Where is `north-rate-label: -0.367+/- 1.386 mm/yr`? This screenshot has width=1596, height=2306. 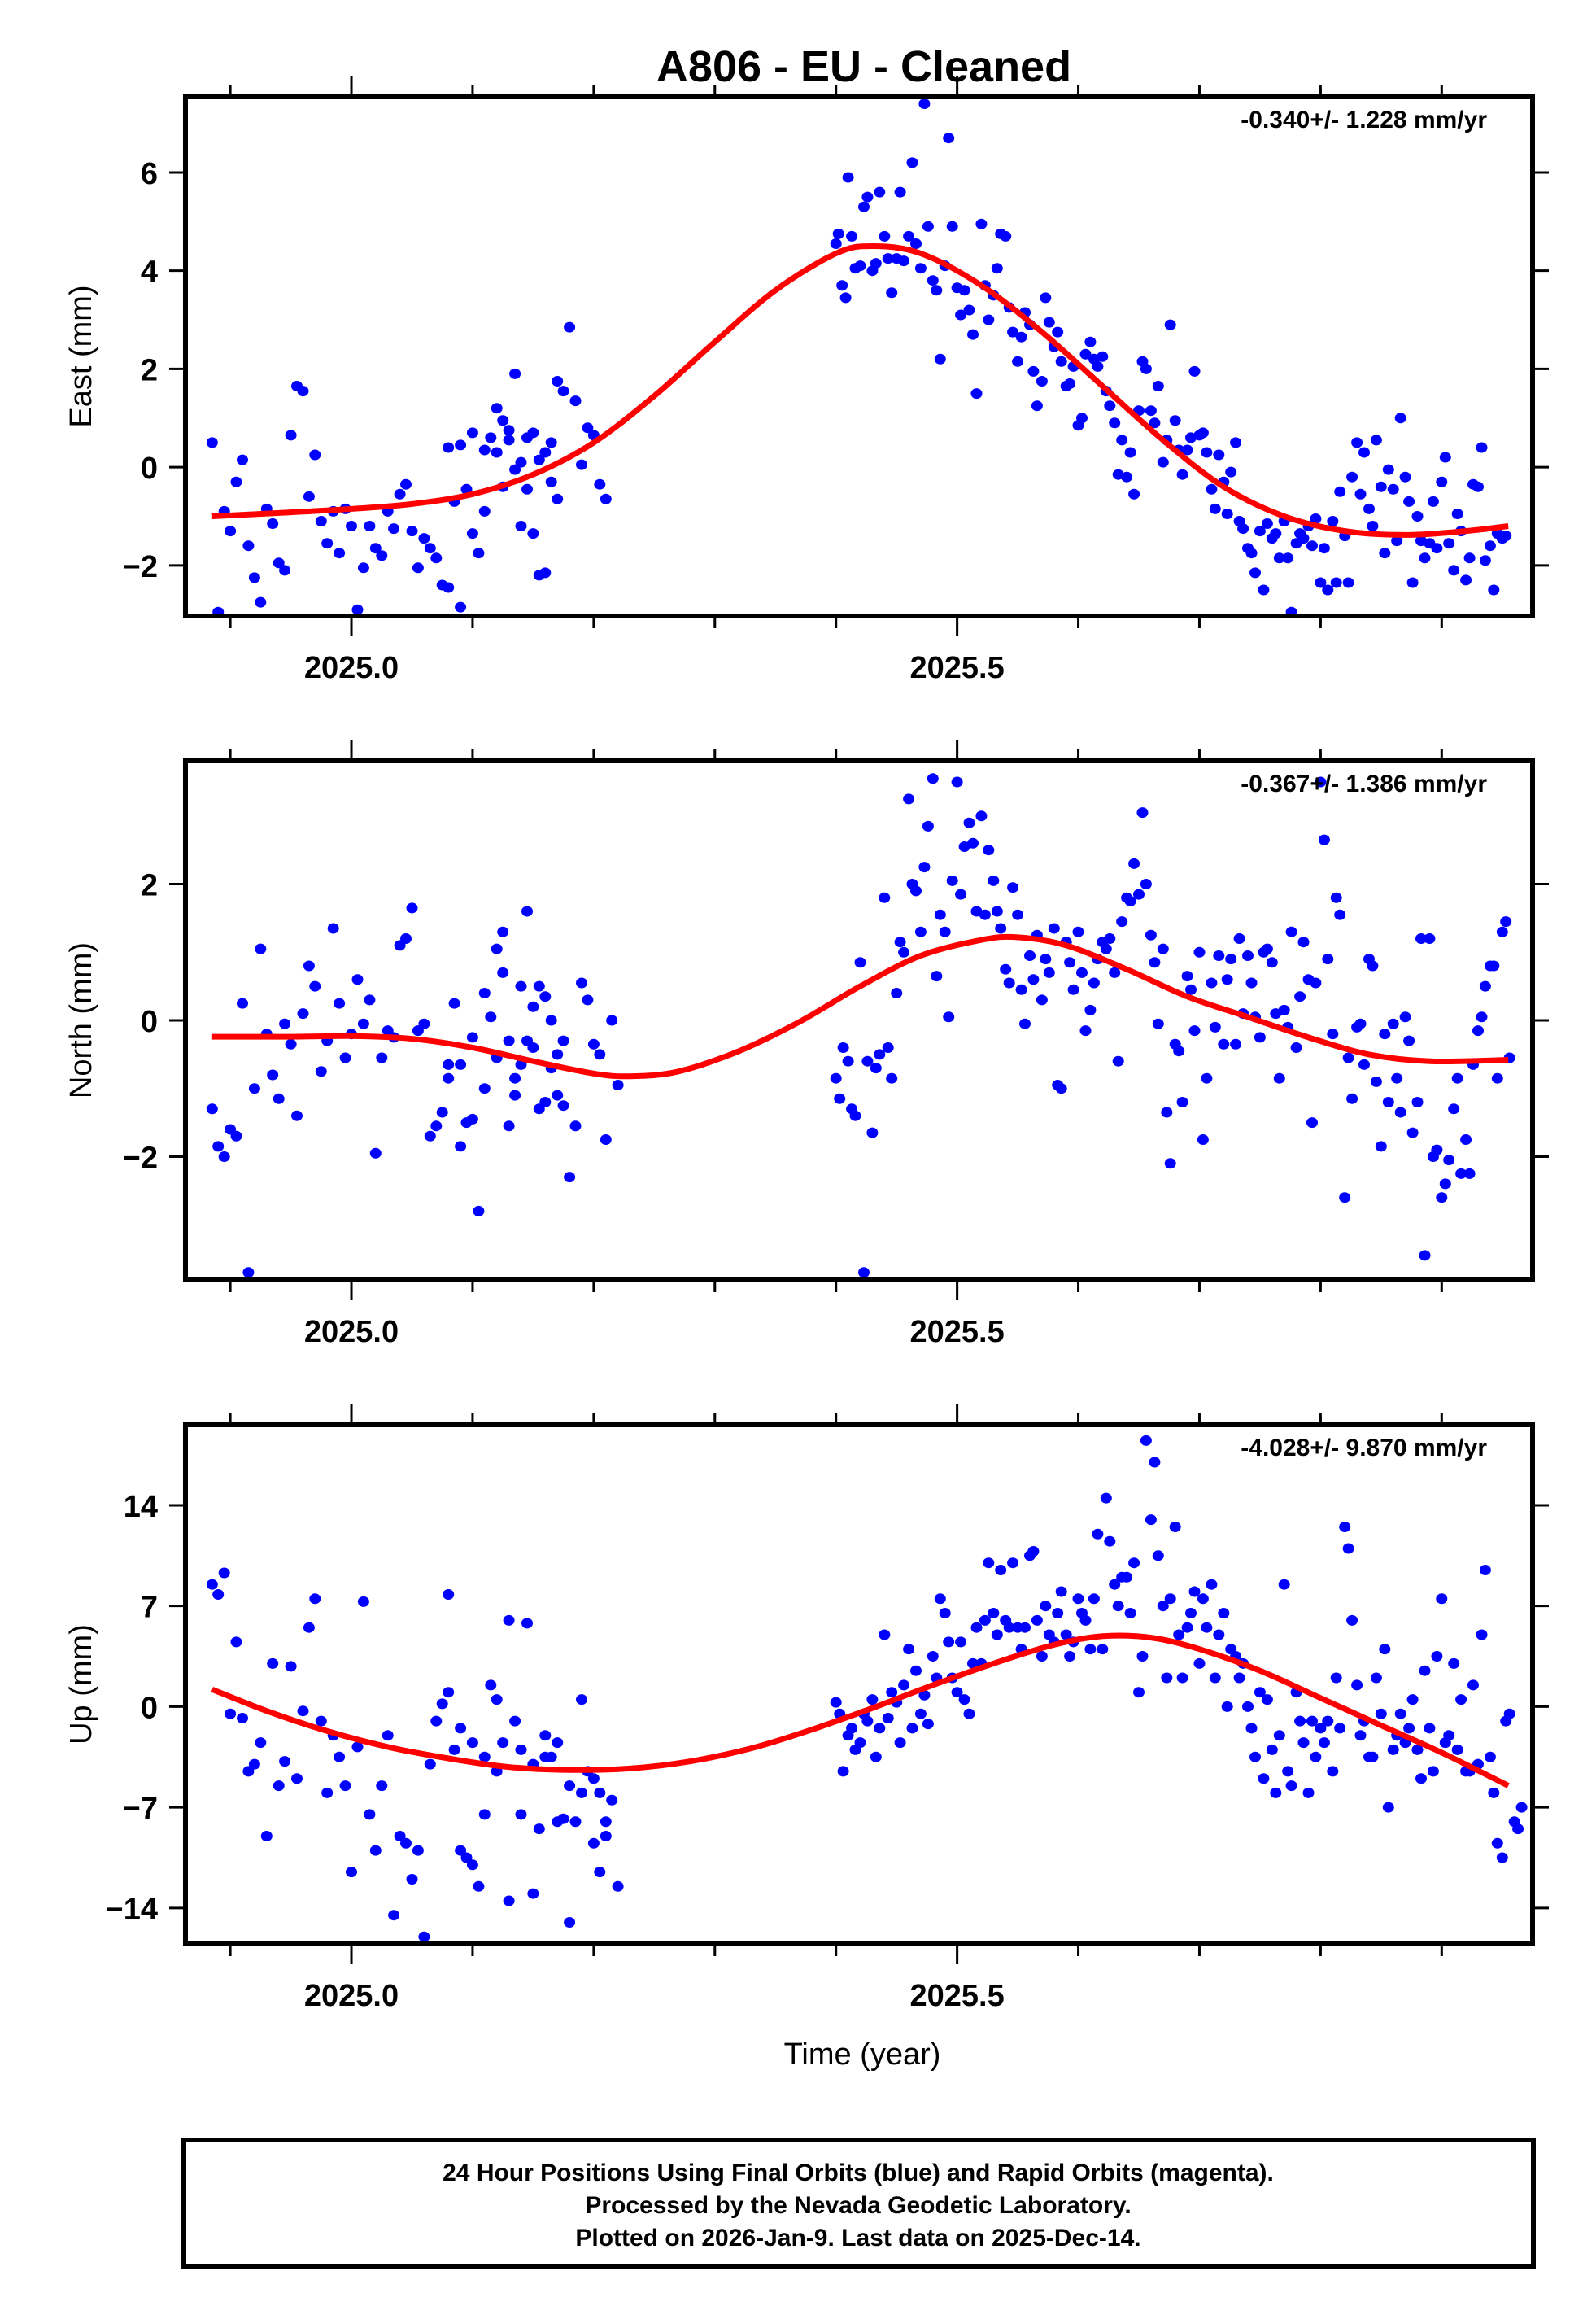 north-rate-label: -0.367+/- 1.386 mm/yr is located at coordinates (1364, 784).